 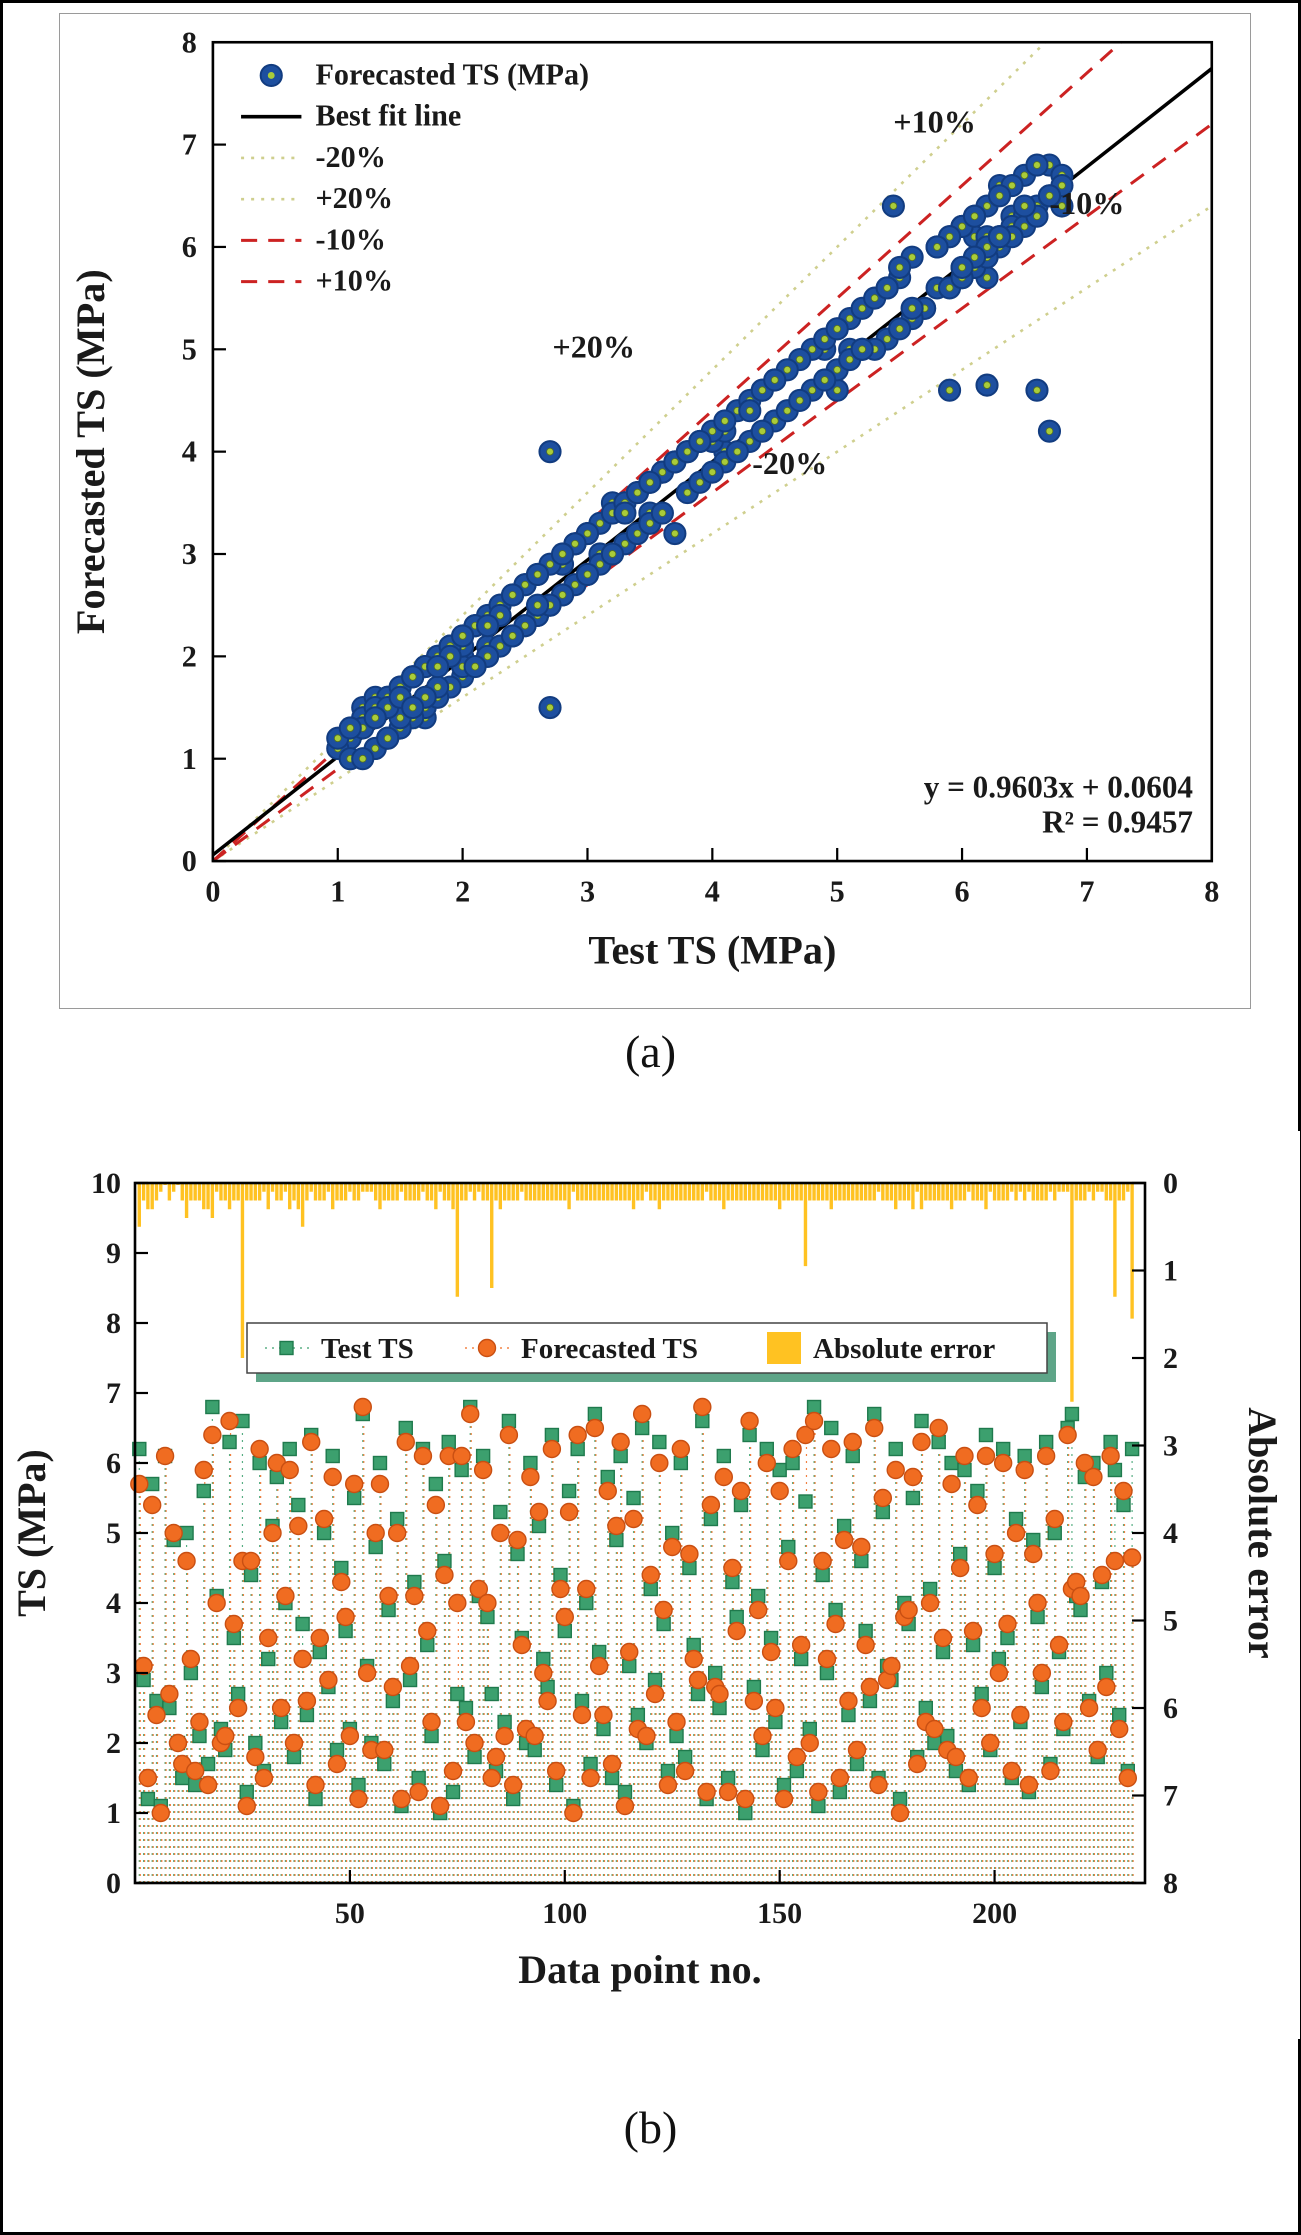 I want to click on svg-text: R² = 0.9457, so click(x=1117, y=821).